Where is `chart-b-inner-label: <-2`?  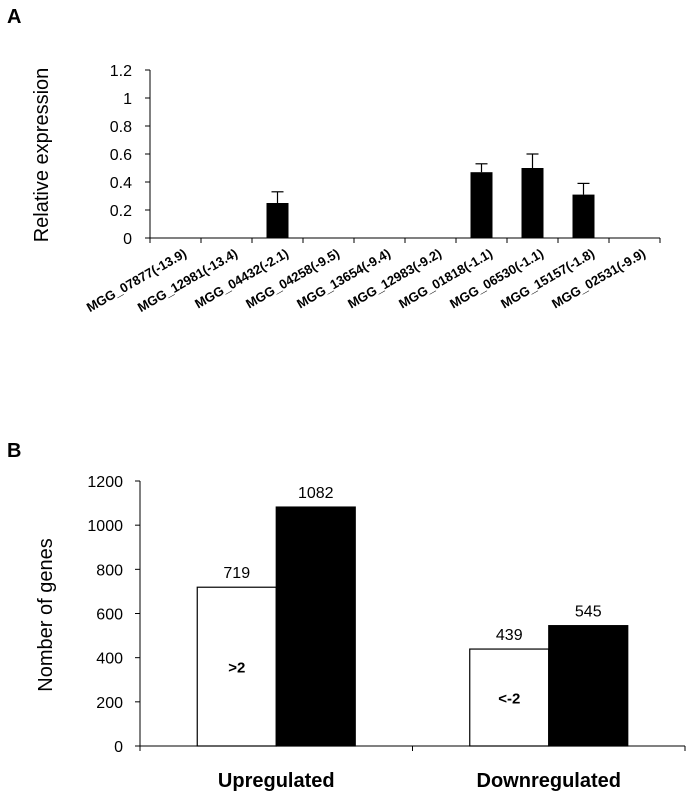 chart-b-inner-label: <-2 is located at coordinates (509, 699).